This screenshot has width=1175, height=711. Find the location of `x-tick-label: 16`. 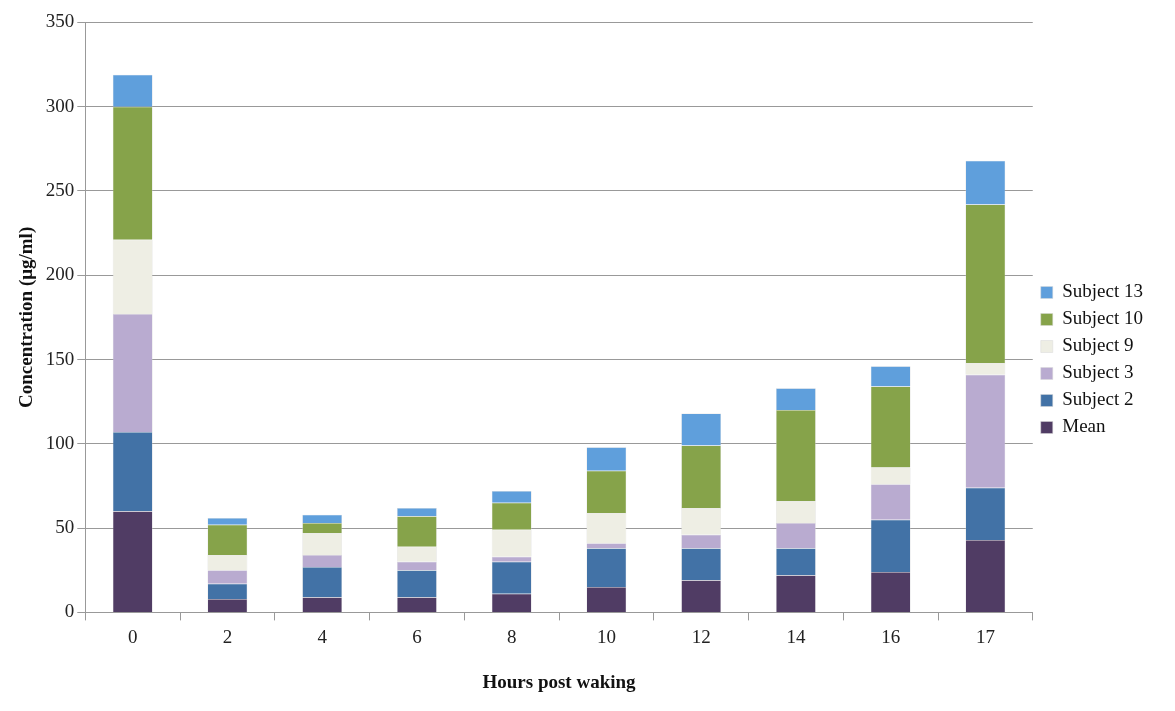

x-tick-label: 16 is located at coordinates (891, 636).